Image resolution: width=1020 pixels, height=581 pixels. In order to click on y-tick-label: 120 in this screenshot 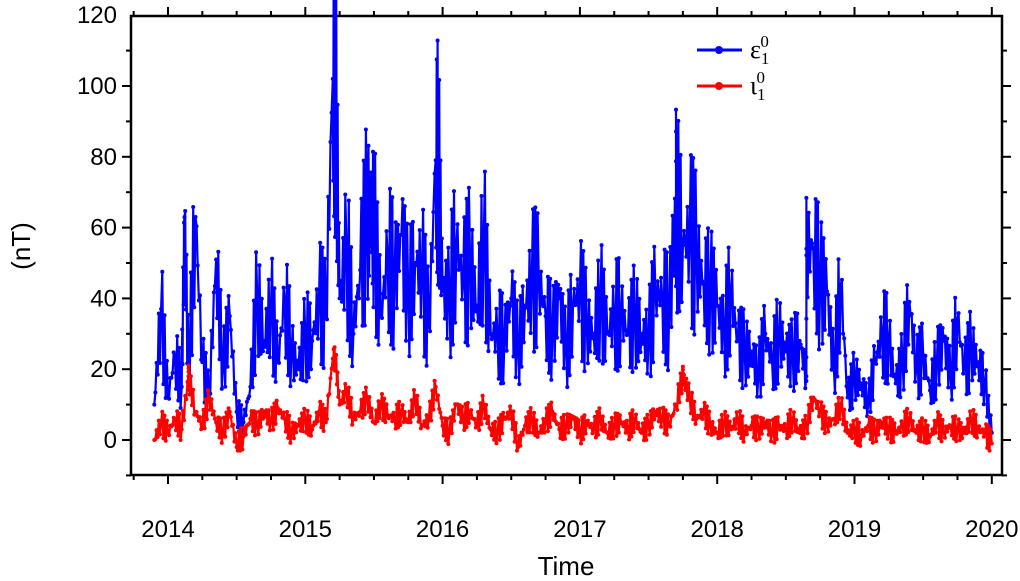, I will do `click(97, 15)`.